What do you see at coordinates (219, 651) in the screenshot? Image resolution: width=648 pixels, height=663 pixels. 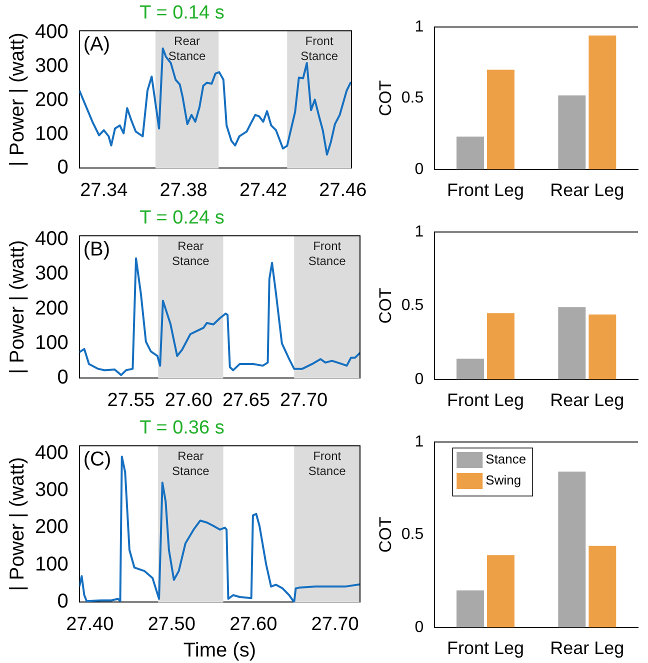 I see `x-axis-title: Time (s)` at bounding box center [219, 651].